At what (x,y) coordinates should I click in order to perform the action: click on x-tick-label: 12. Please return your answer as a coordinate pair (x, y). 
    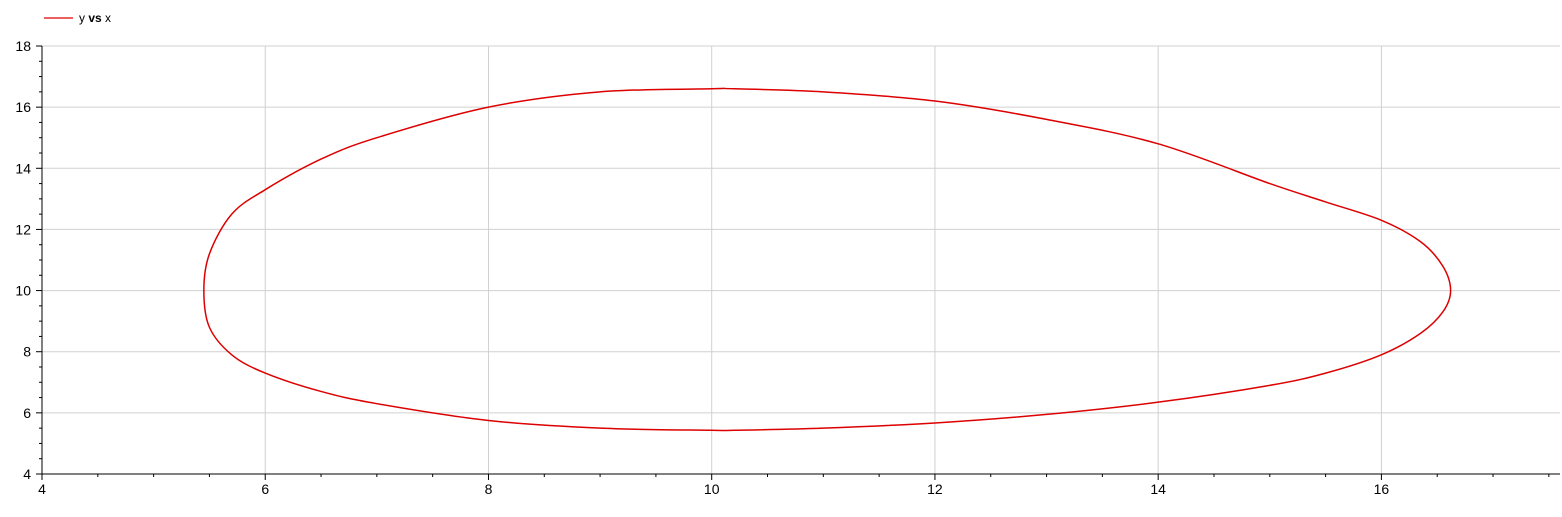
    Looking at the image, I should click on (935, 489).